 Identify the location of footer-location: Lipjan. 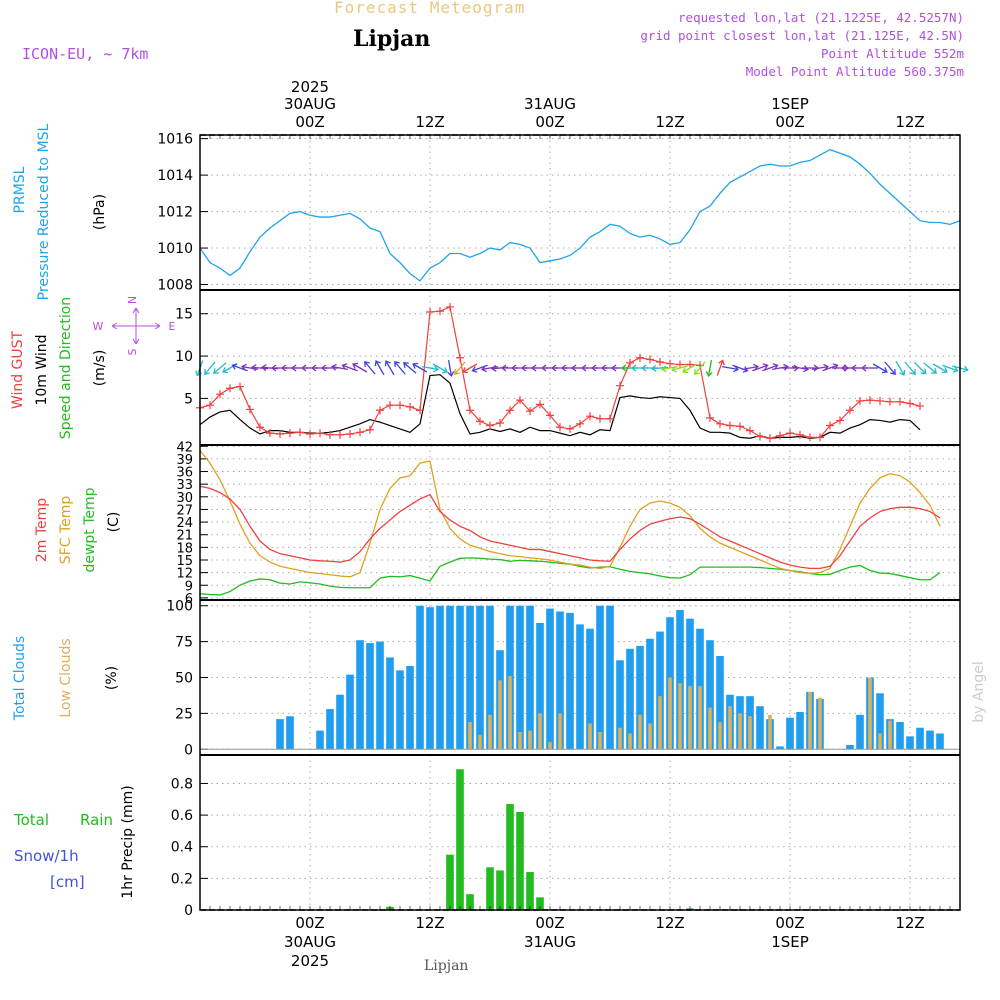
(446, 966).